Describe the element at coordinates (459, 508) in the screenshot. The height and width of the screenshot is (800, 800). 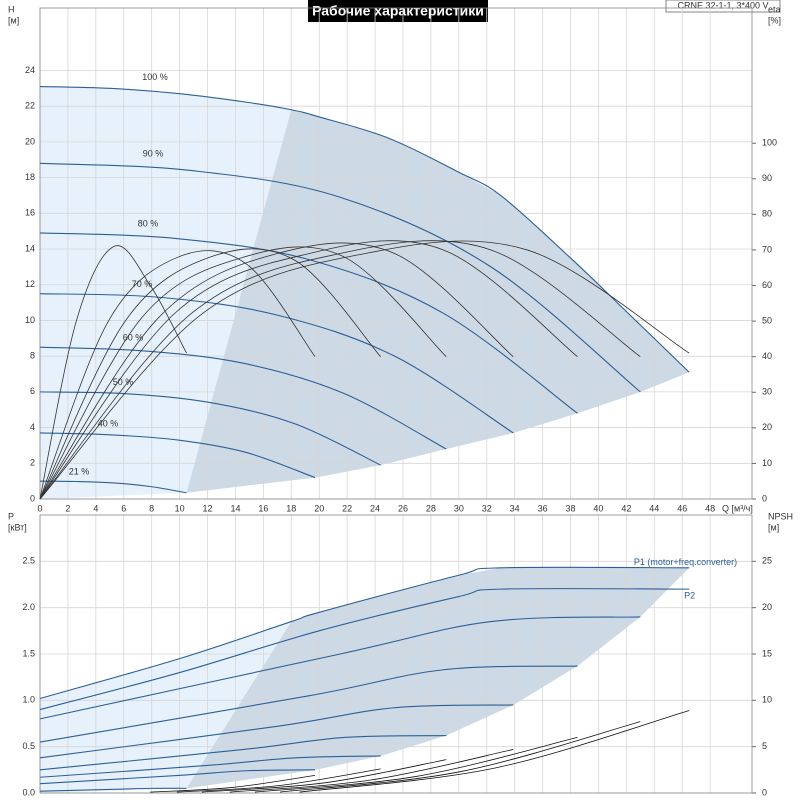
I see `x-tick-label: 30` at that location.